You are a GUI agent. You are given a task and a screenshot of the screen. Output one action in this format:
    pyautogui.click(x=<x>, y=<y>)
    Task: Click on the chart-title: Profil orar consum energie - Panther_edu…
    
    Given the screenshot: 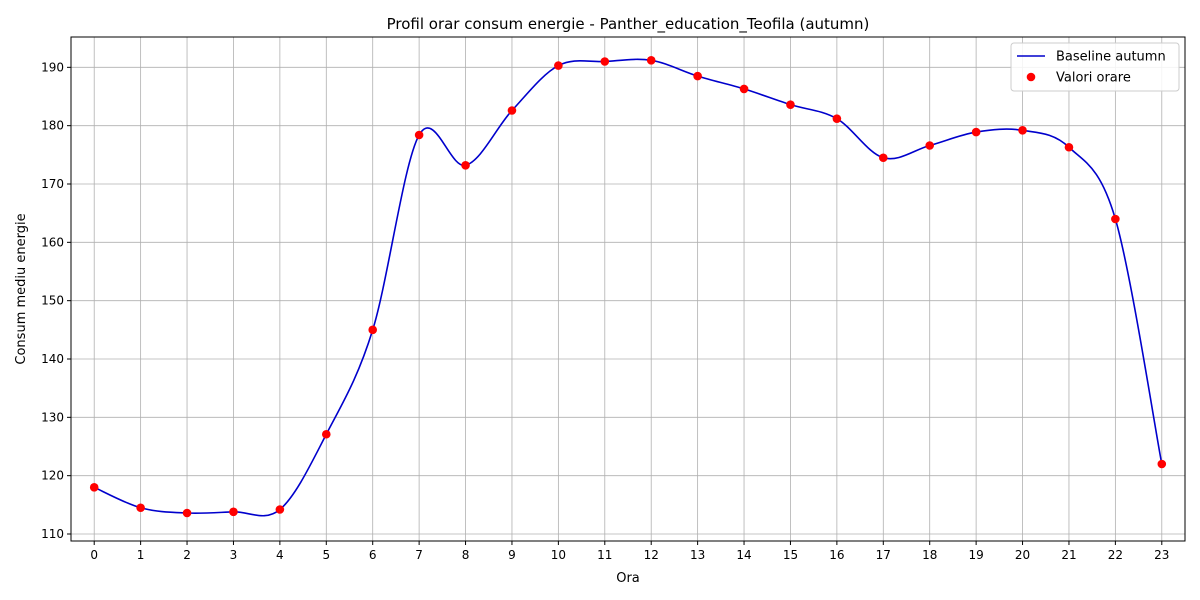 What is the action you would take?
    pyautogui.click(x=628, y=24)
    